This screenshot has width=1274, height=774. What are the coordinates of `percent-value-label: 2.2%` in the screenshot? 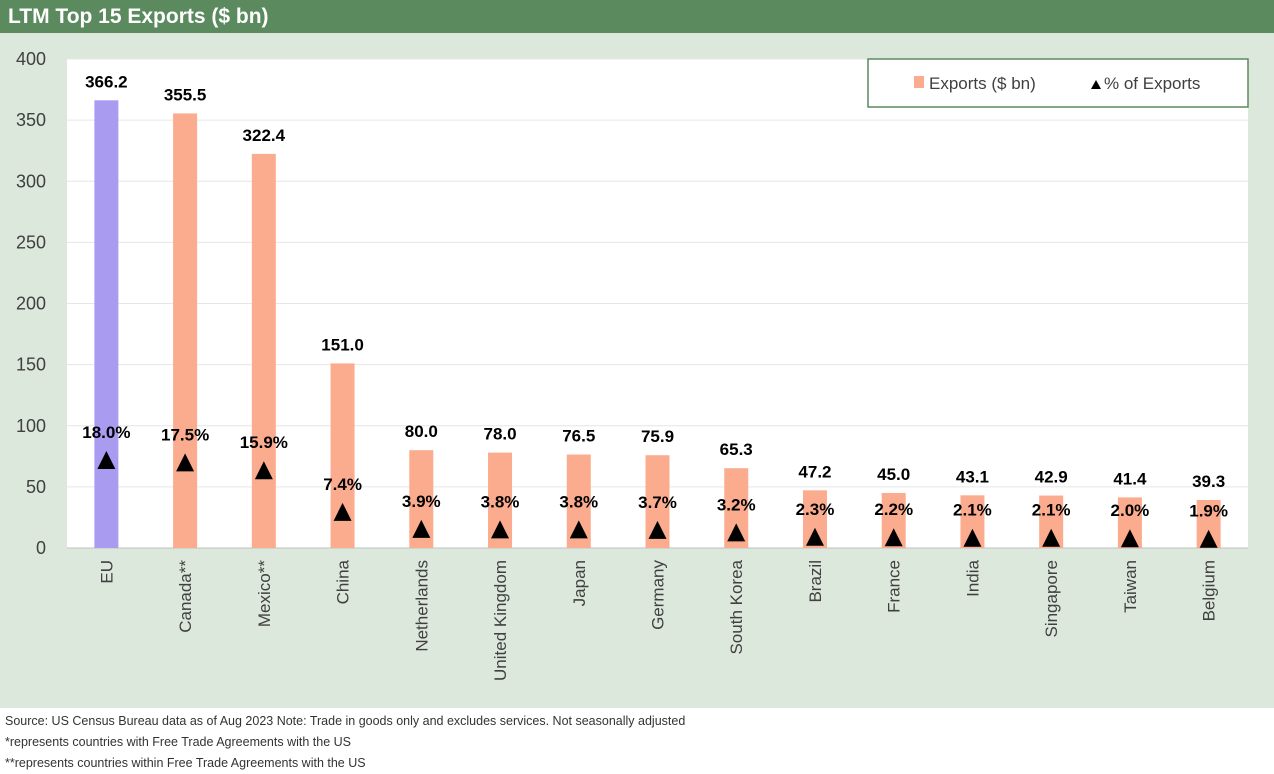 It's located at (893, 509).